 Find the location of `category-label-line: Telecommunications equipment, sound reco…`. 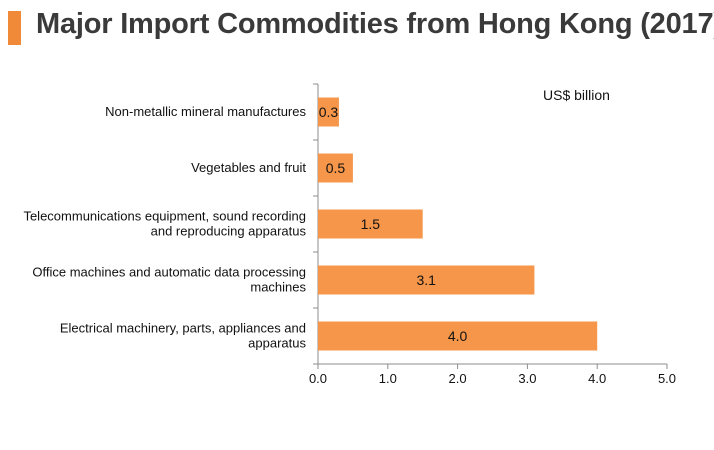

category-label-line: Telecommunications equipment, sound reco… is located at coordinates (164, 216).